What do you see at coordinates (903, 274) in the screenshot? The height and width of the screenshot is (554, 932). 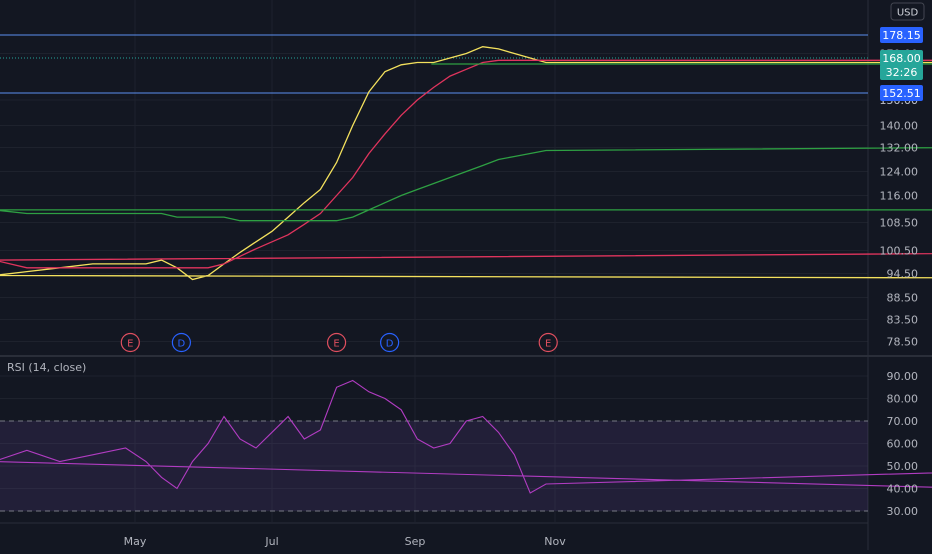 I see `price-tick-label: 94.50` at bounding box center [903, 274].